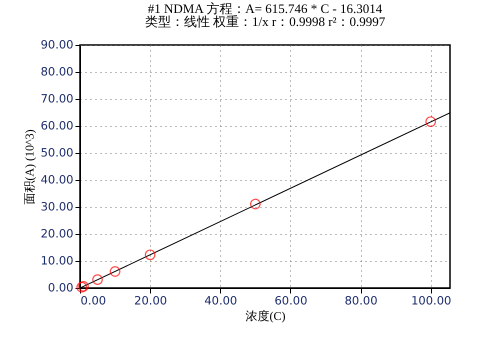 The height and width of the screenshot is (344, 483). I want to click on x-tick-label: 0.00, so click(93, 301).